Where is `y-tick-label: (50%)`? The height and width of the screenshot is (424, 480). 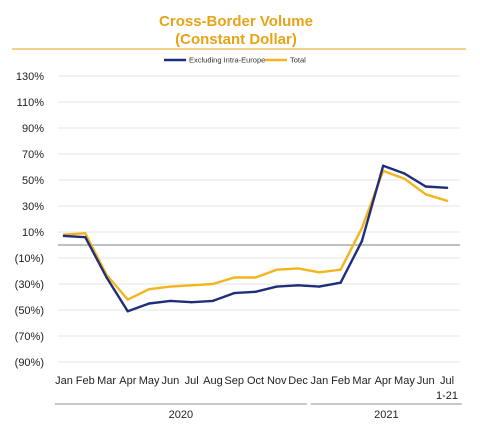
y-tick-label: (50%) is located at coordinates (29, 311).